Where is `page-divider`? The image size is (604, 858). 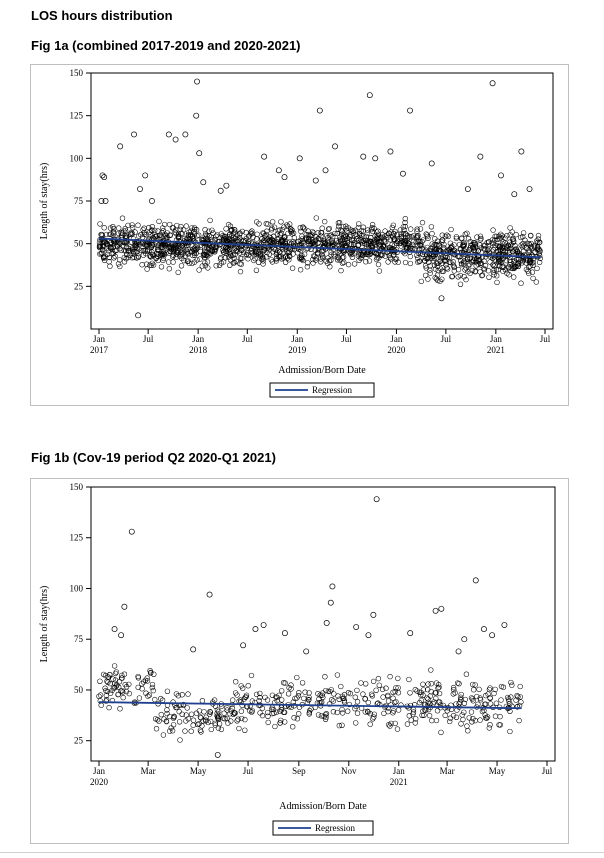 page-divider is located at coordinates (302, 852).